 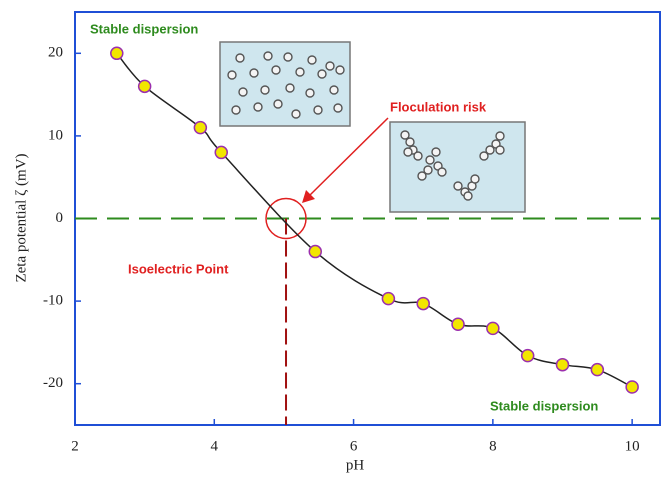 What do you see at coordinates (308, 196) in the screenshot?
I see `arrow-head` at bounding box center [308, 196].